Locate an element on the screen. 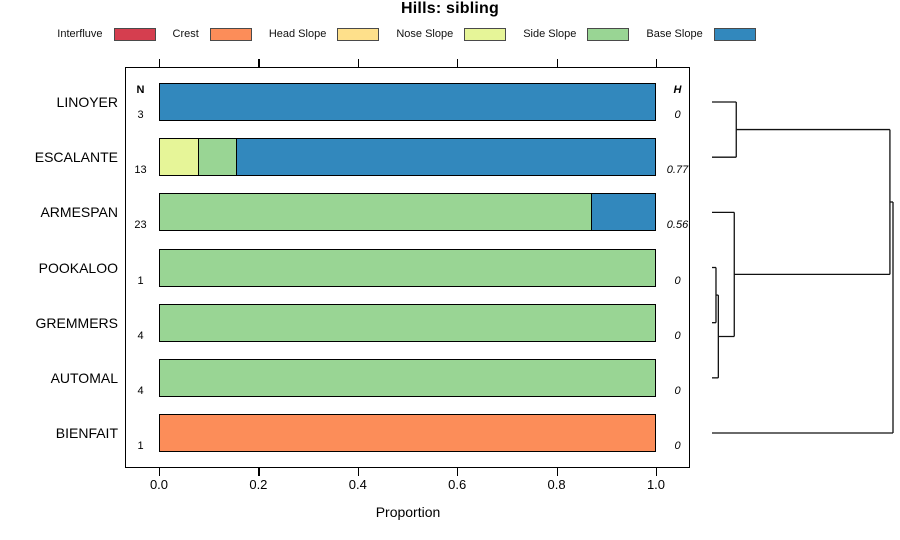  row-label: AUTOMAL is located at coordinates (84, 377).